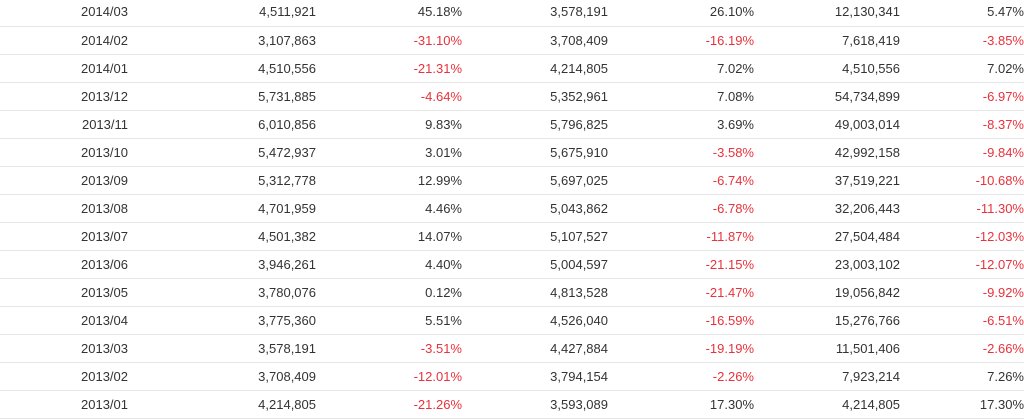 The image size is (1024, 419). Describe the element at coordinates (222, 236) in the screenshot. I see `value-1-cell: 4,501,382` at that location.